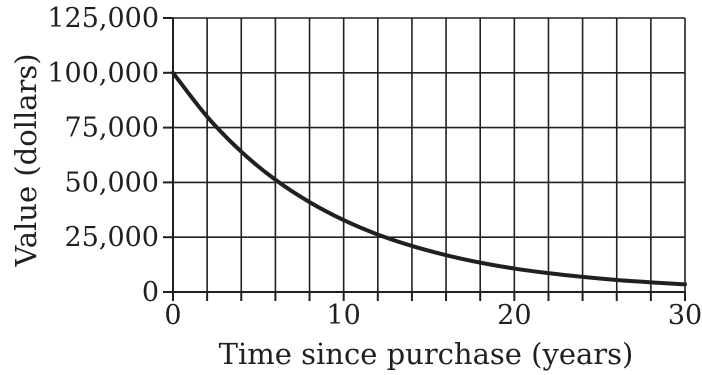 The image size is (702, 375). Describe the element at coordinates (103, 18) in the screenshot. I see `y-tick-label: 125,000` at that location.